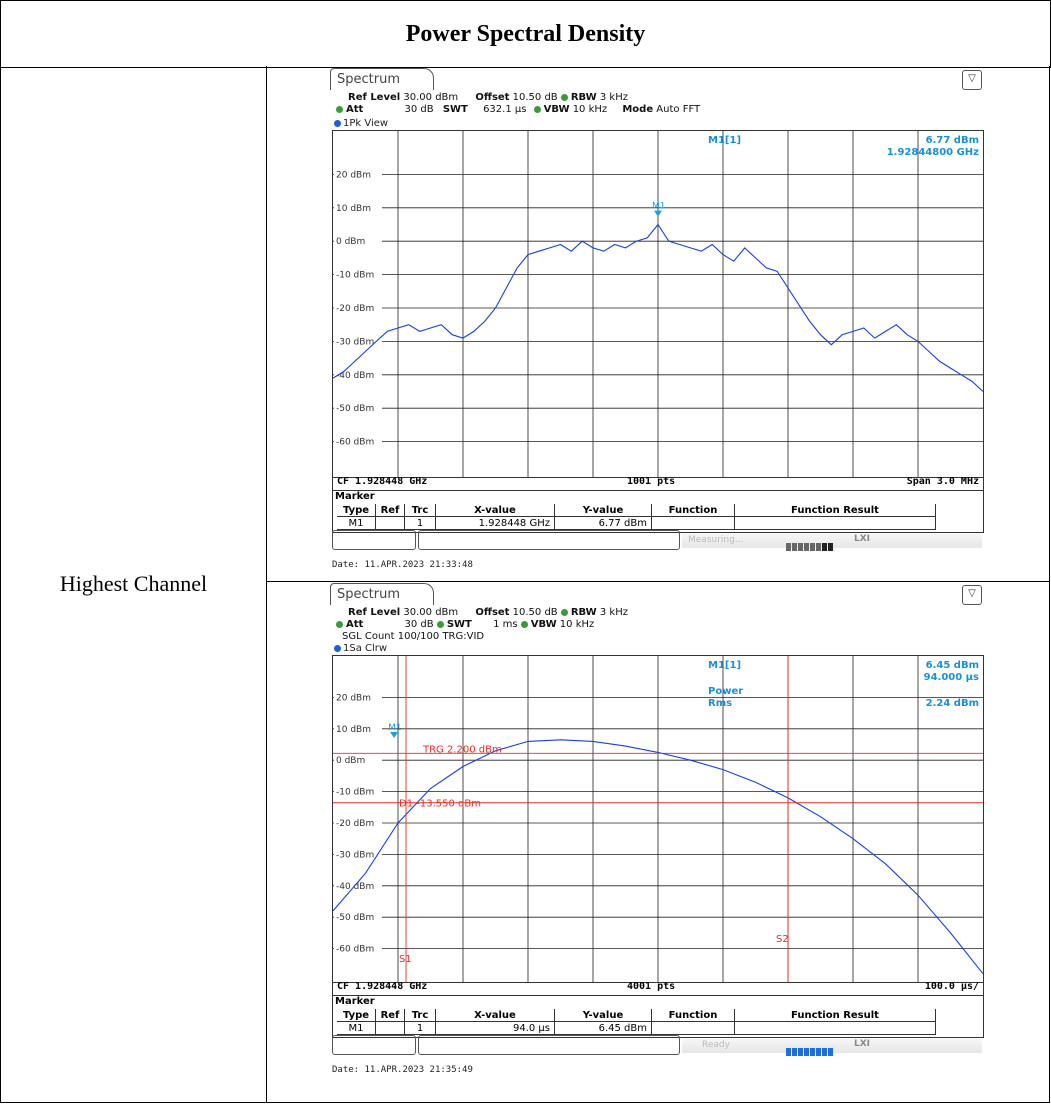 This screenshot has height=1104, width=1051. What do you see at coordinates (636, 523) in the screenshot?
I see `table-row: M1 1 1.928448 GHz 6.77 dBm` at bounding box center [636, 523].